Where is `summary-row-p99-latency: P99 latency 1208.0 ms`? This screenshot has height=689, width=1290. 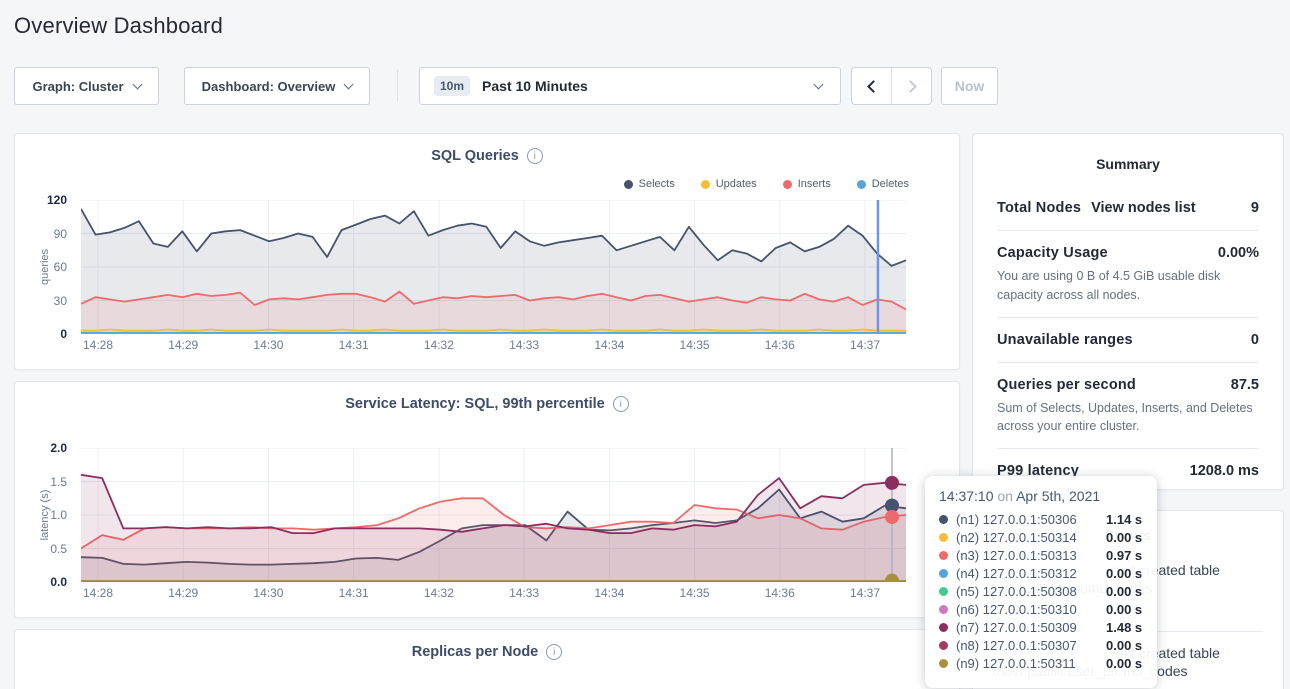
summary-row-p99-latency: P99 latency 1208.0 ms is located at coordinates (1128, 471).